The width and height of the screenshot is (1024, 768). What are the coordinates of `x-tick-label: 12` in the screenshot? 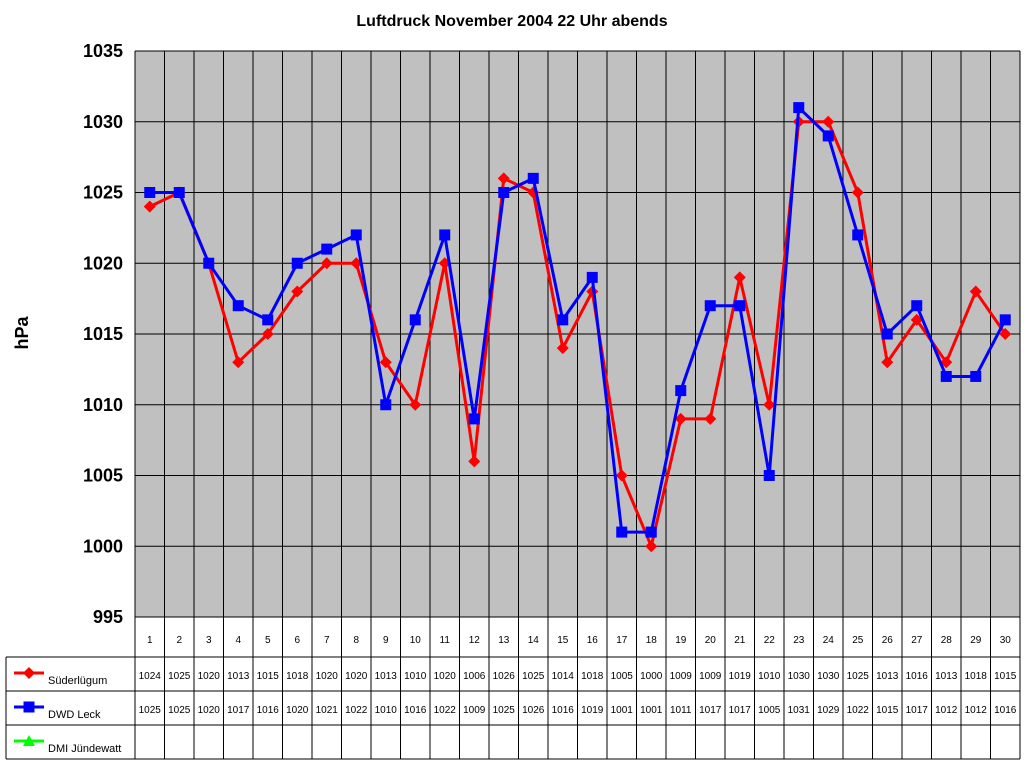 It's located at (475, 640).